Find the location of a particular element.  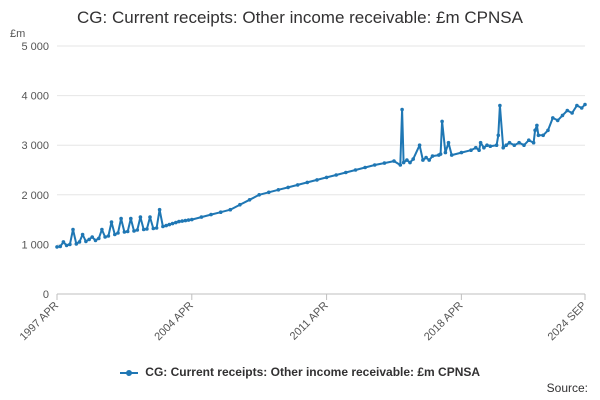

x-tick-label: 2011 APR is located at coordinates (309, 321).